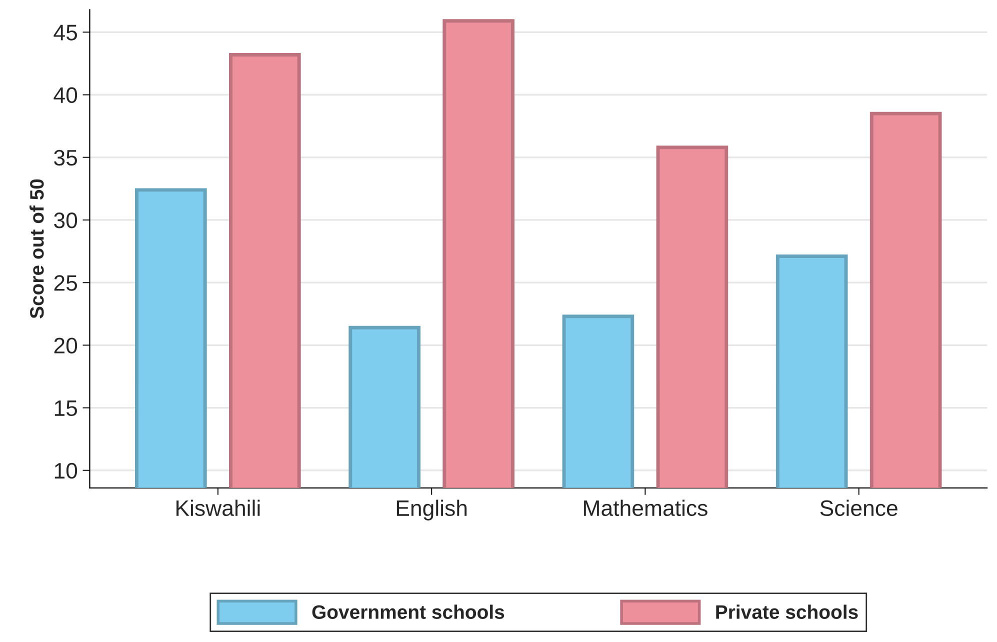 The width and height of the screenshot is (997, 642). What do you see at coordinates (66, 95) in the screenshot?
I see `y-tick-label: 40` at bounding box center [66, 95].